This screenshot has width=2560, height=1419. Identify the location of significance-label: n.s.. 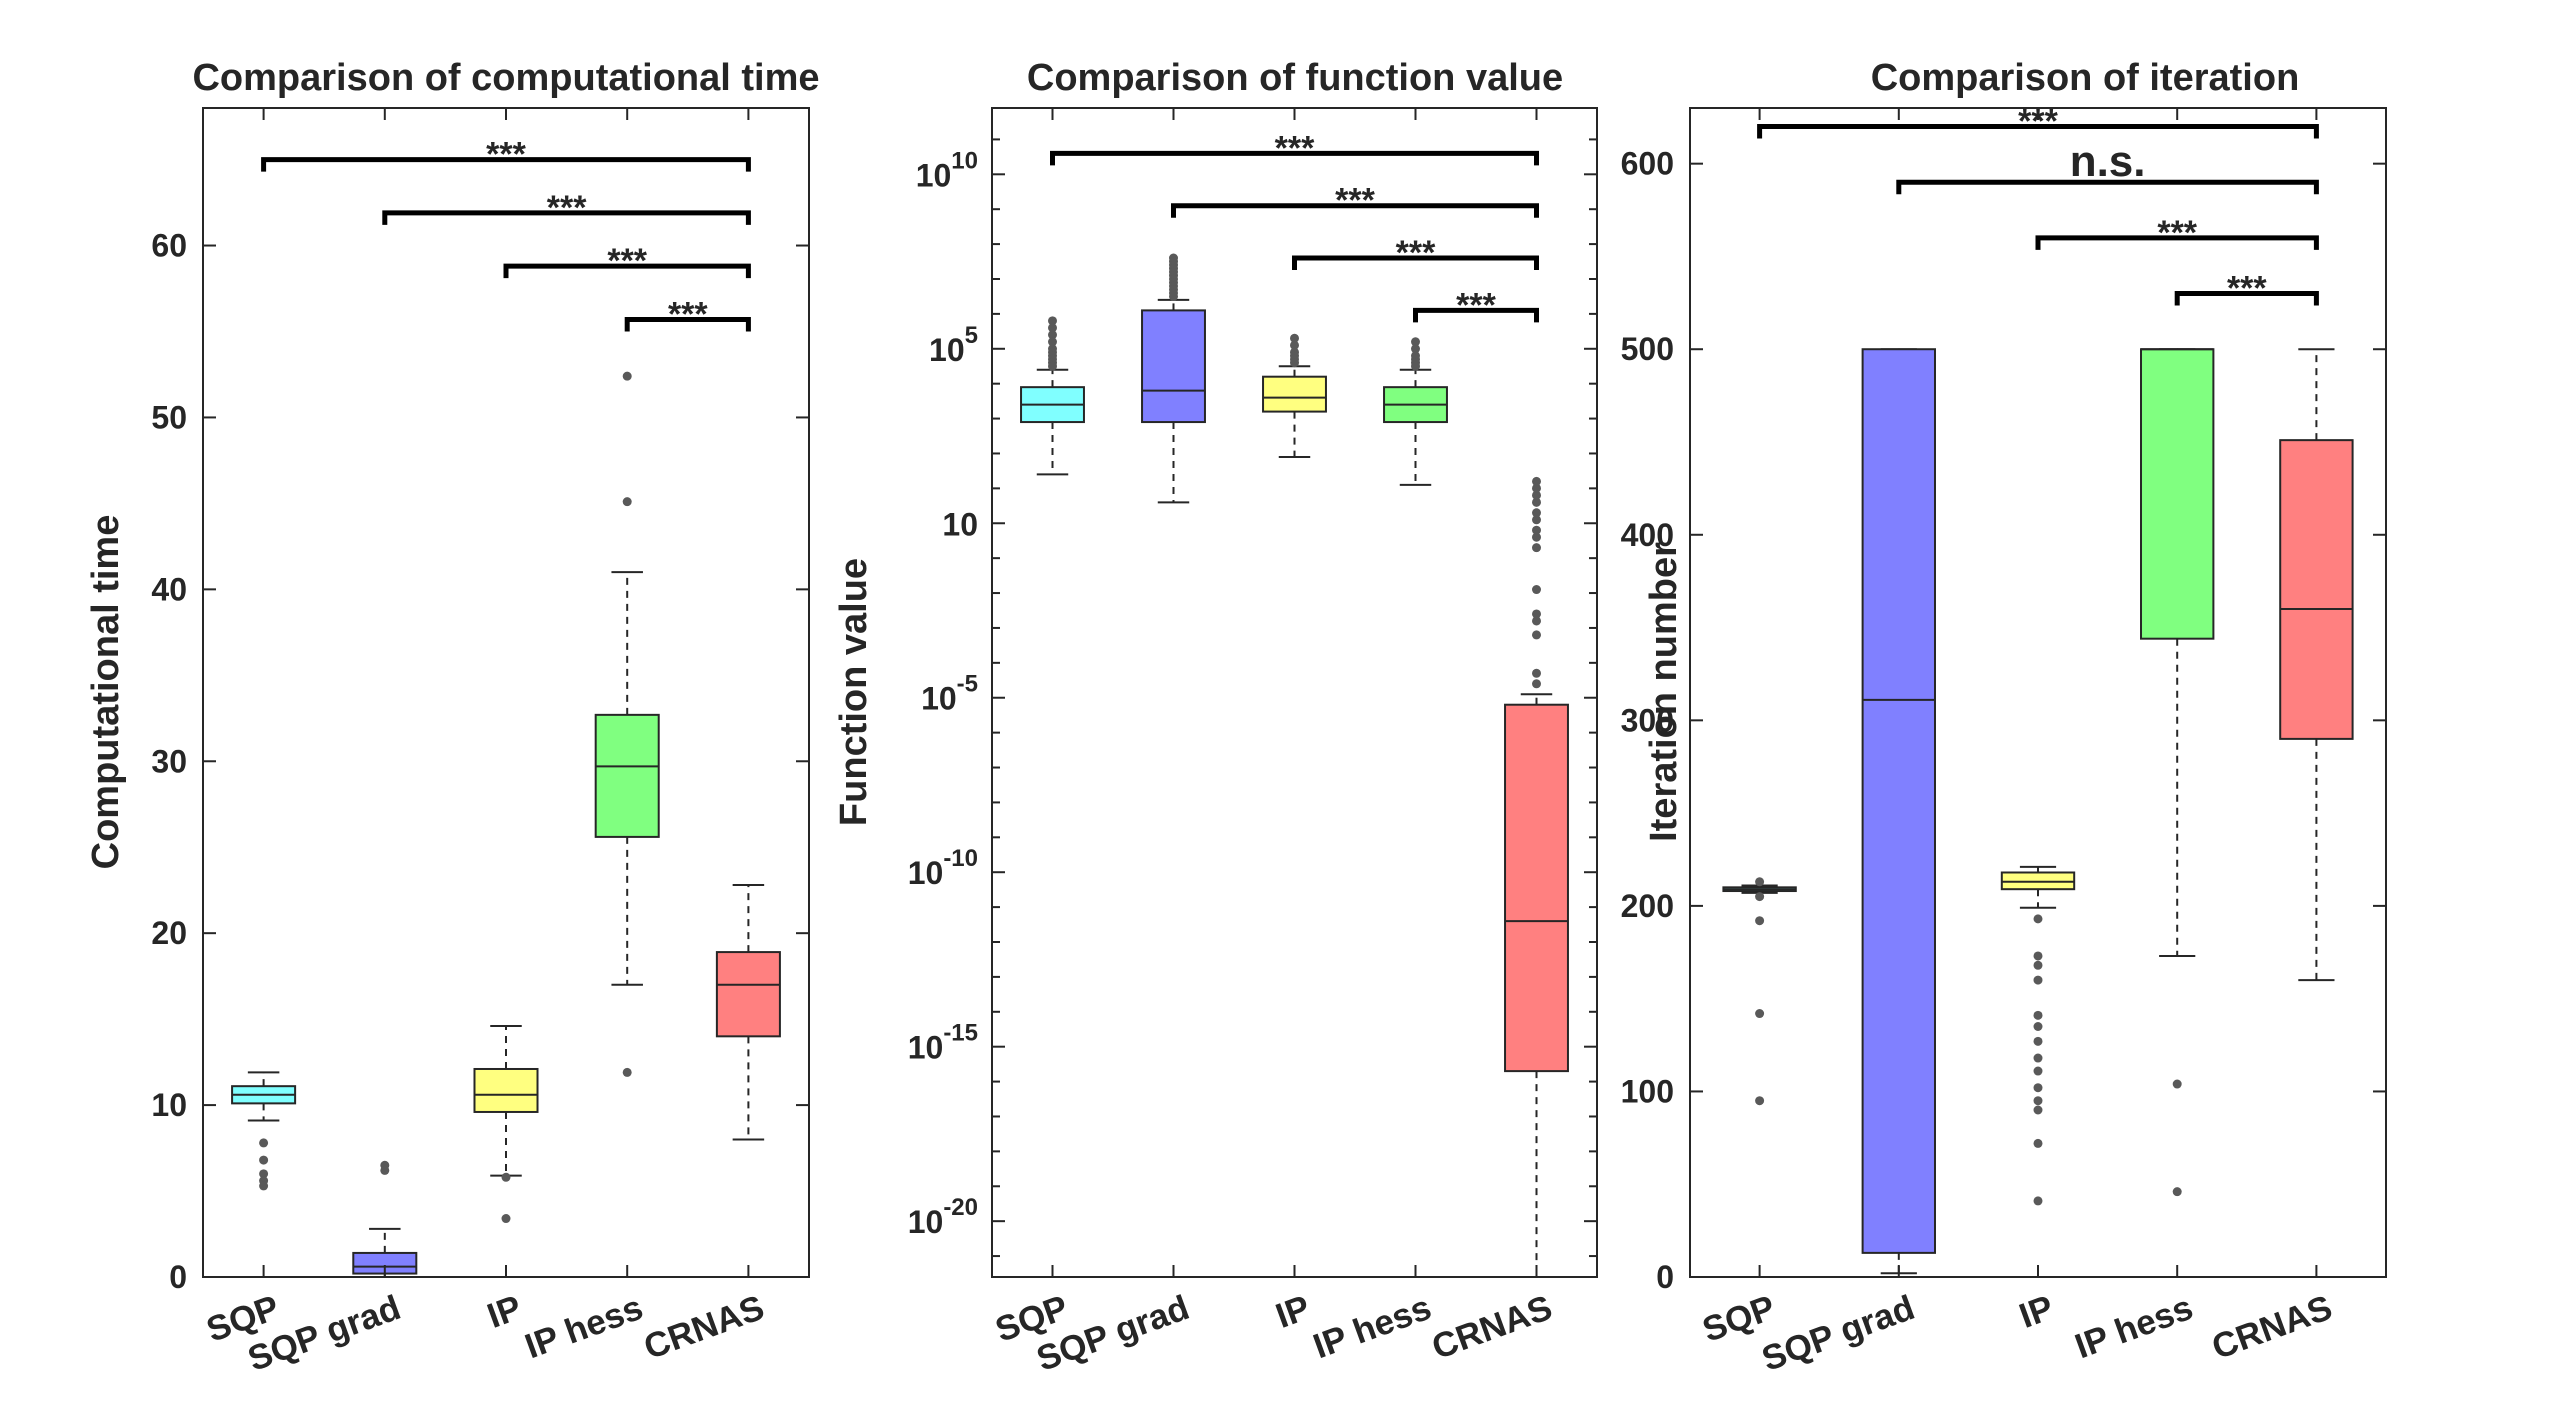
(2108, 161).